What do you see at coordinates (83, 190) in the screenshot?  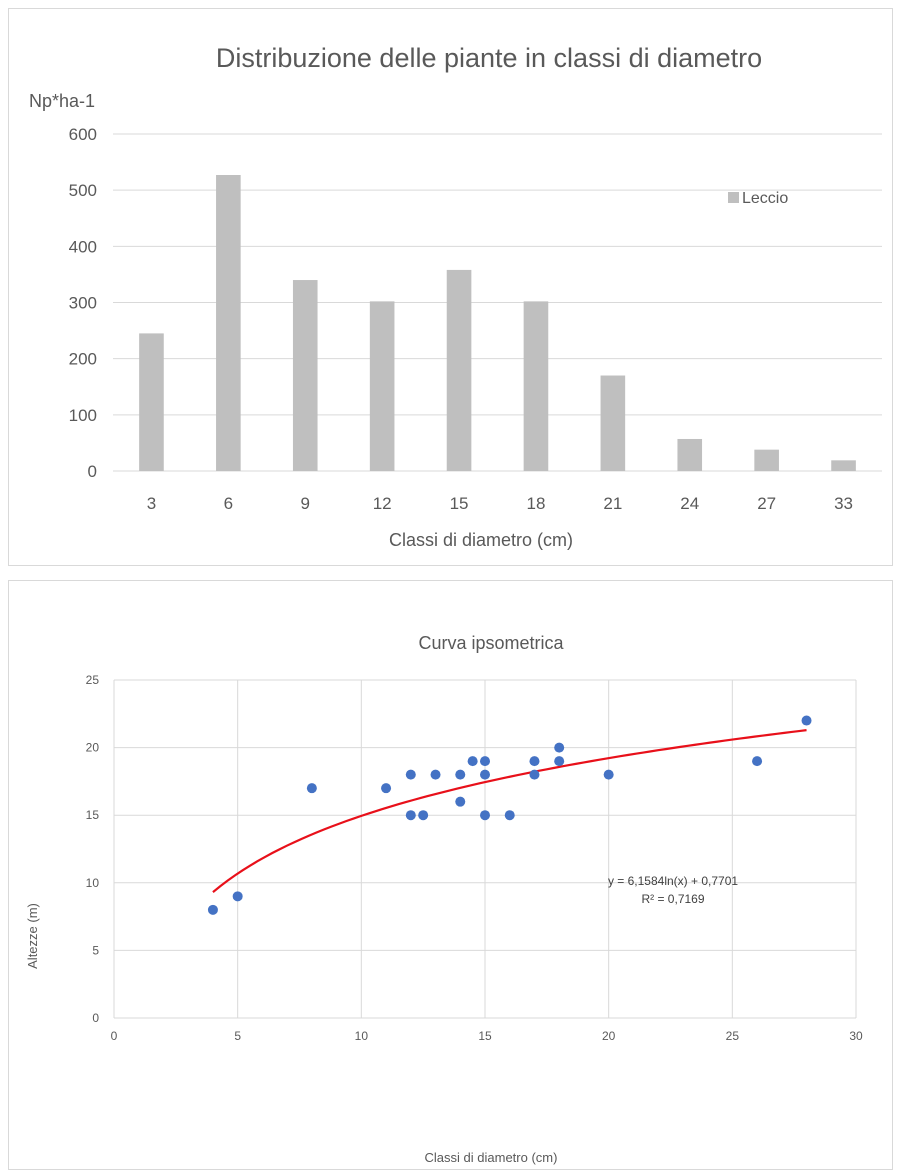 I see `y-tick-label-500: 500` at bounding box center [83, 190].